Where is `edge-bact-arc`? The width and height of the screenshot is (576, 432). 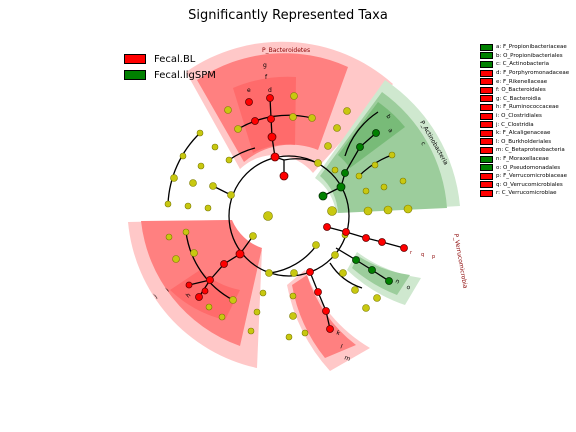
edge-bact-arc is located at coordinates (275, 122).